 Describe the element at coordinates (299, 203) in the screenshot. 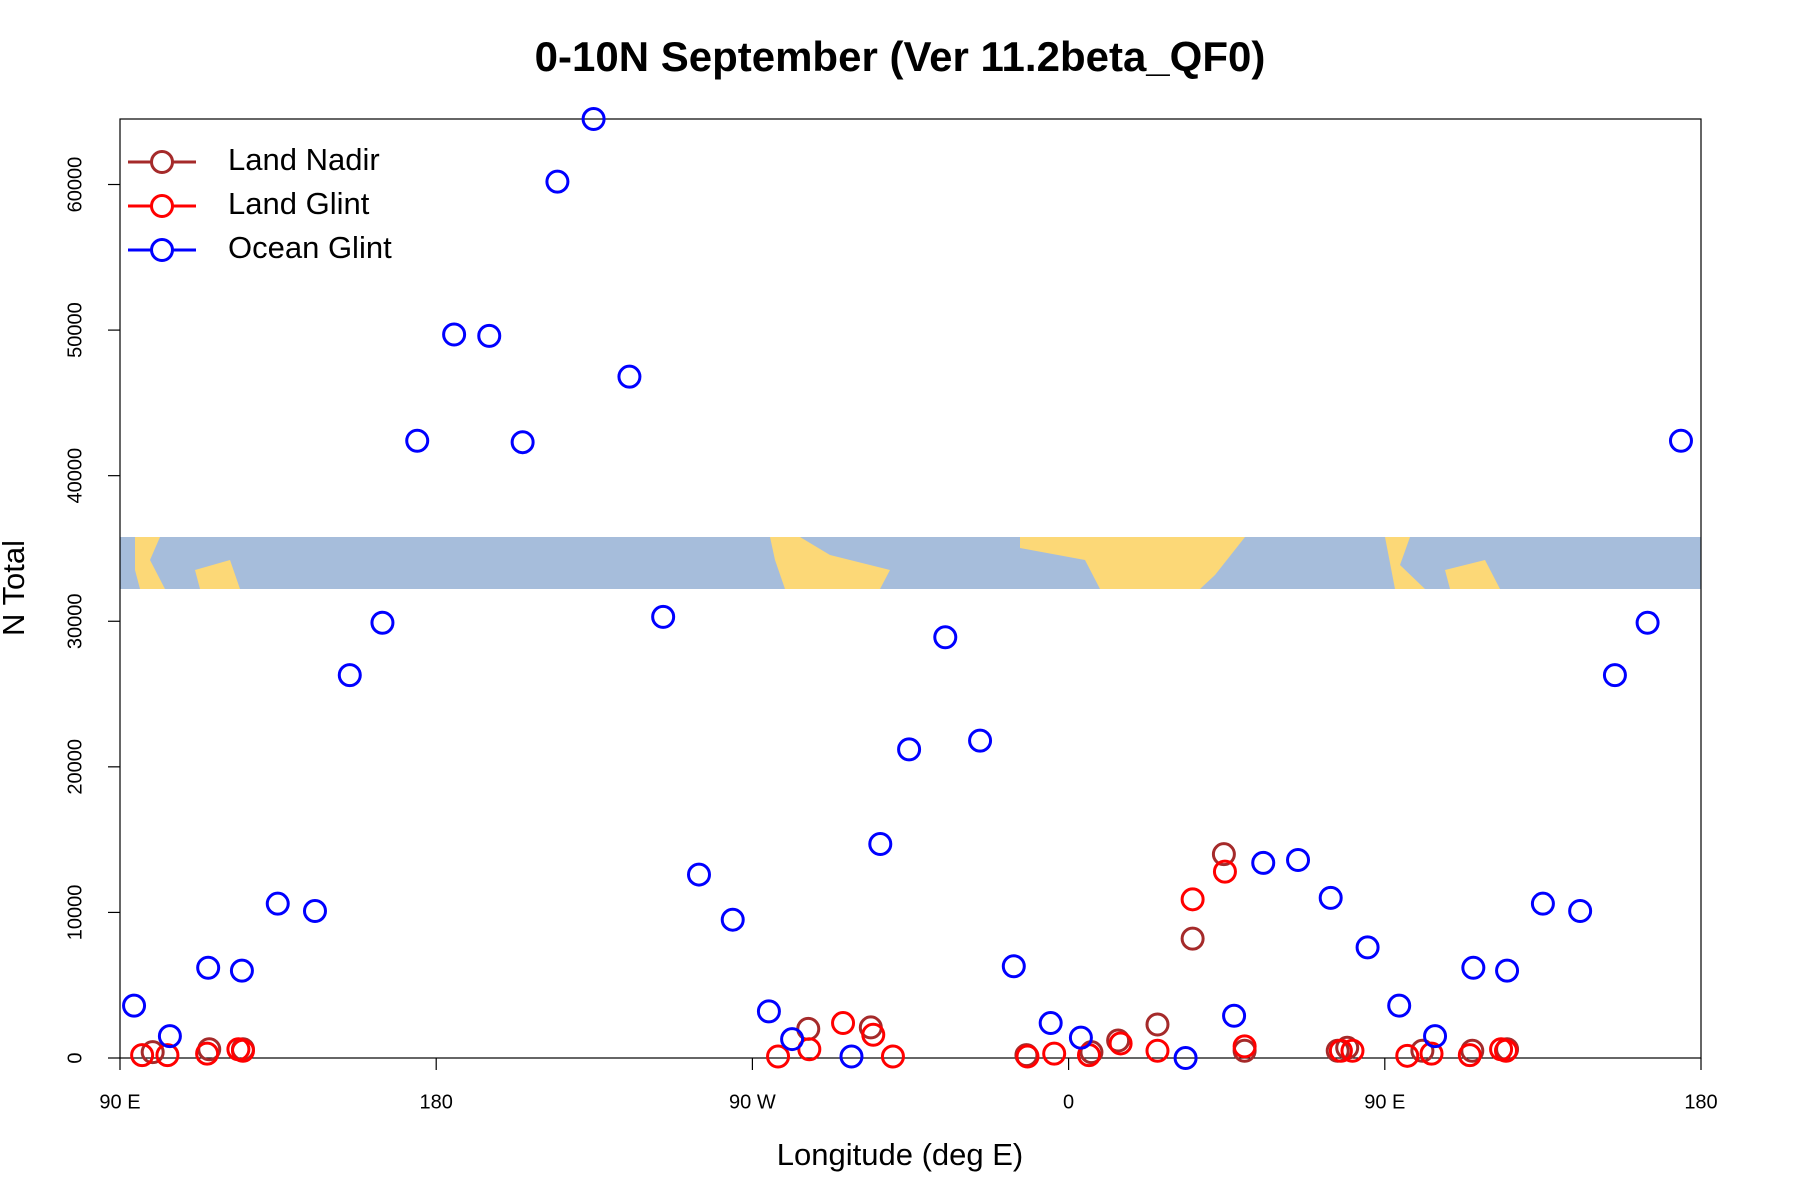

I see `legend-label: Land Glint` at that location.